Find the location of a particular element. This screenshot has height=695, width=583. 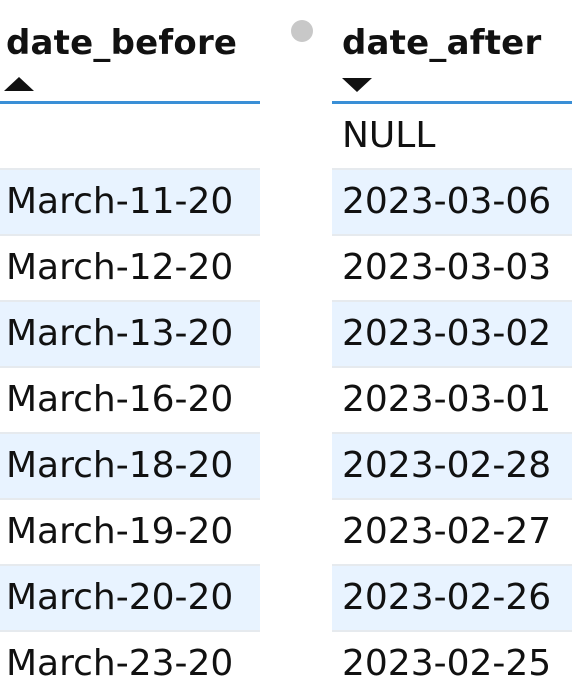

table-row: 2023-02-26 is located at coordinates (452, 599).